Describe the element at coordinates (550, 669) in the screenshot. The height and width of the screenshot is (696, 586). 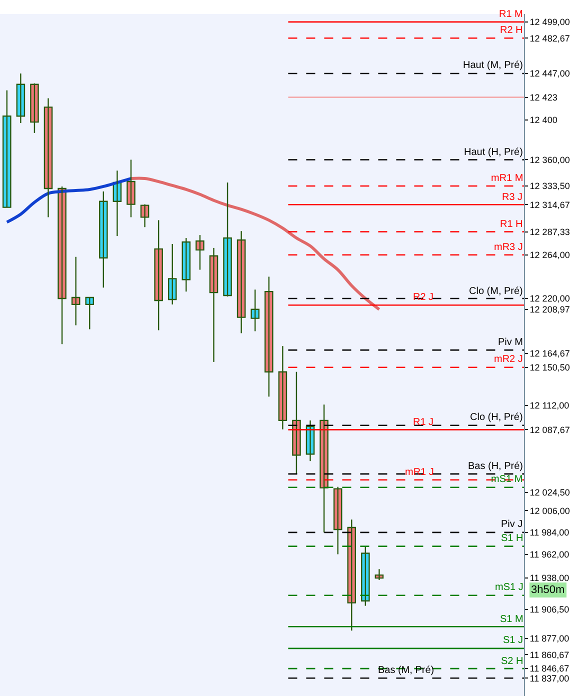
I see `y-tick-label: 11 846,67` at that location.